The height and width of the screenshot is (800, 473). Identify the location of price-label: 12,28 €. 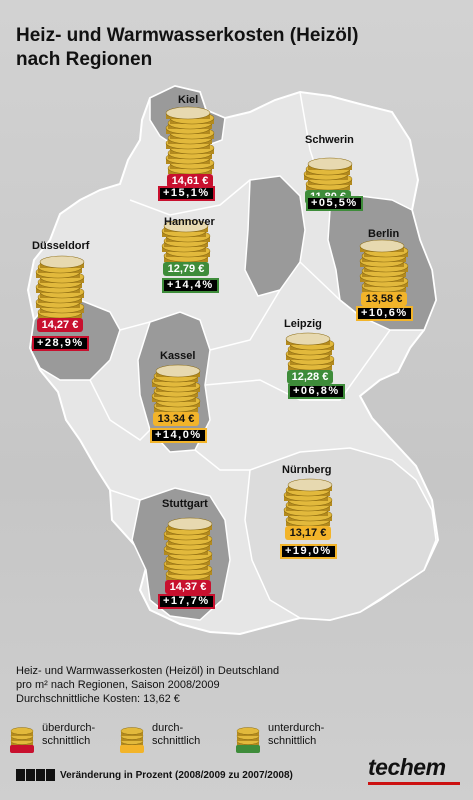
(310, 377).